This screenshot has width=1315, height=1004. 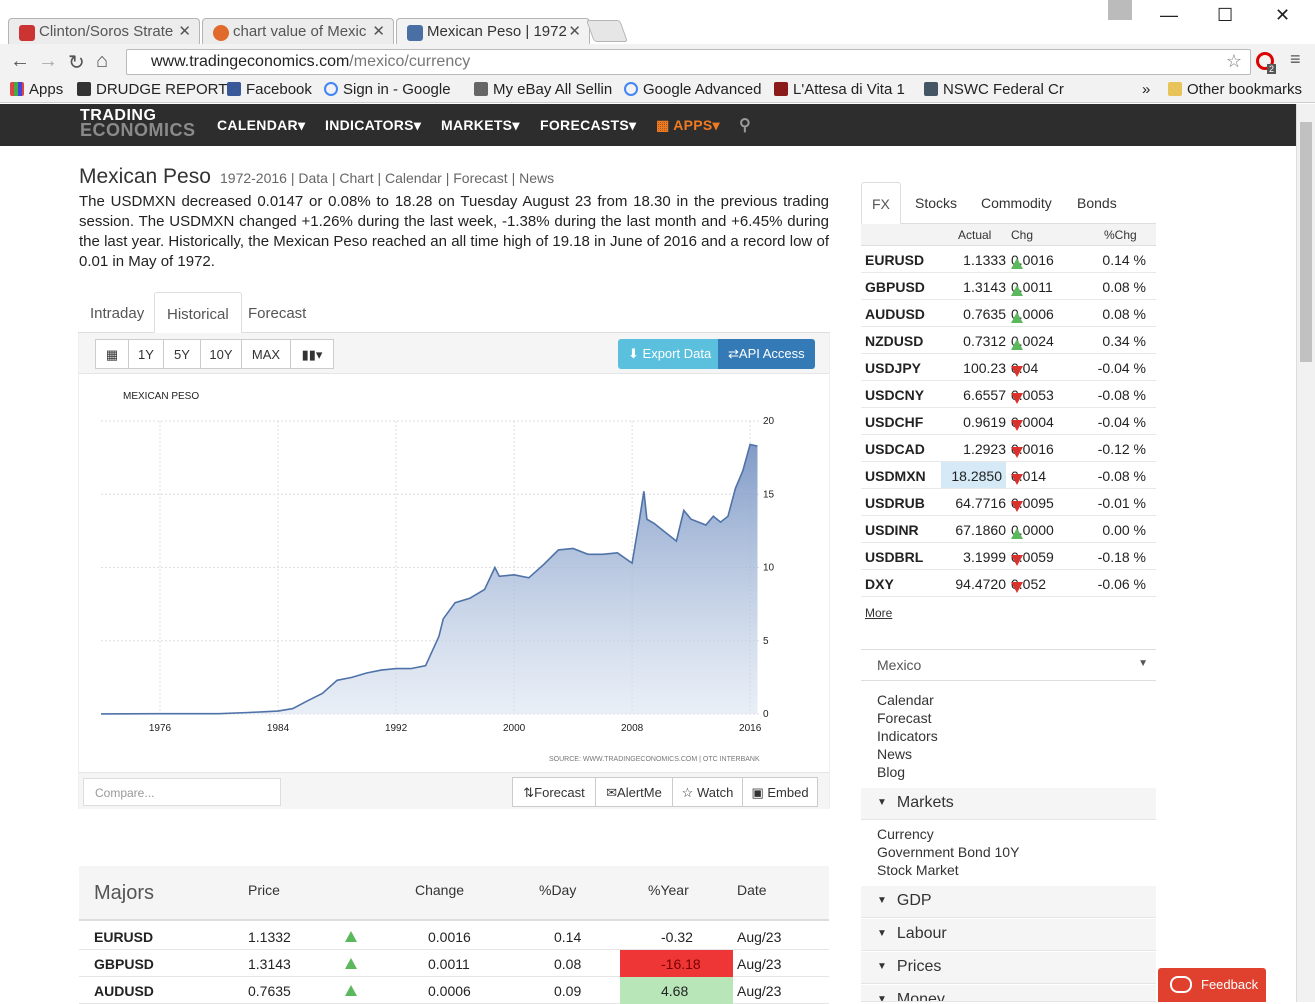 I want to click on bookmark-apps: Apps, so click(x=36, y=89).